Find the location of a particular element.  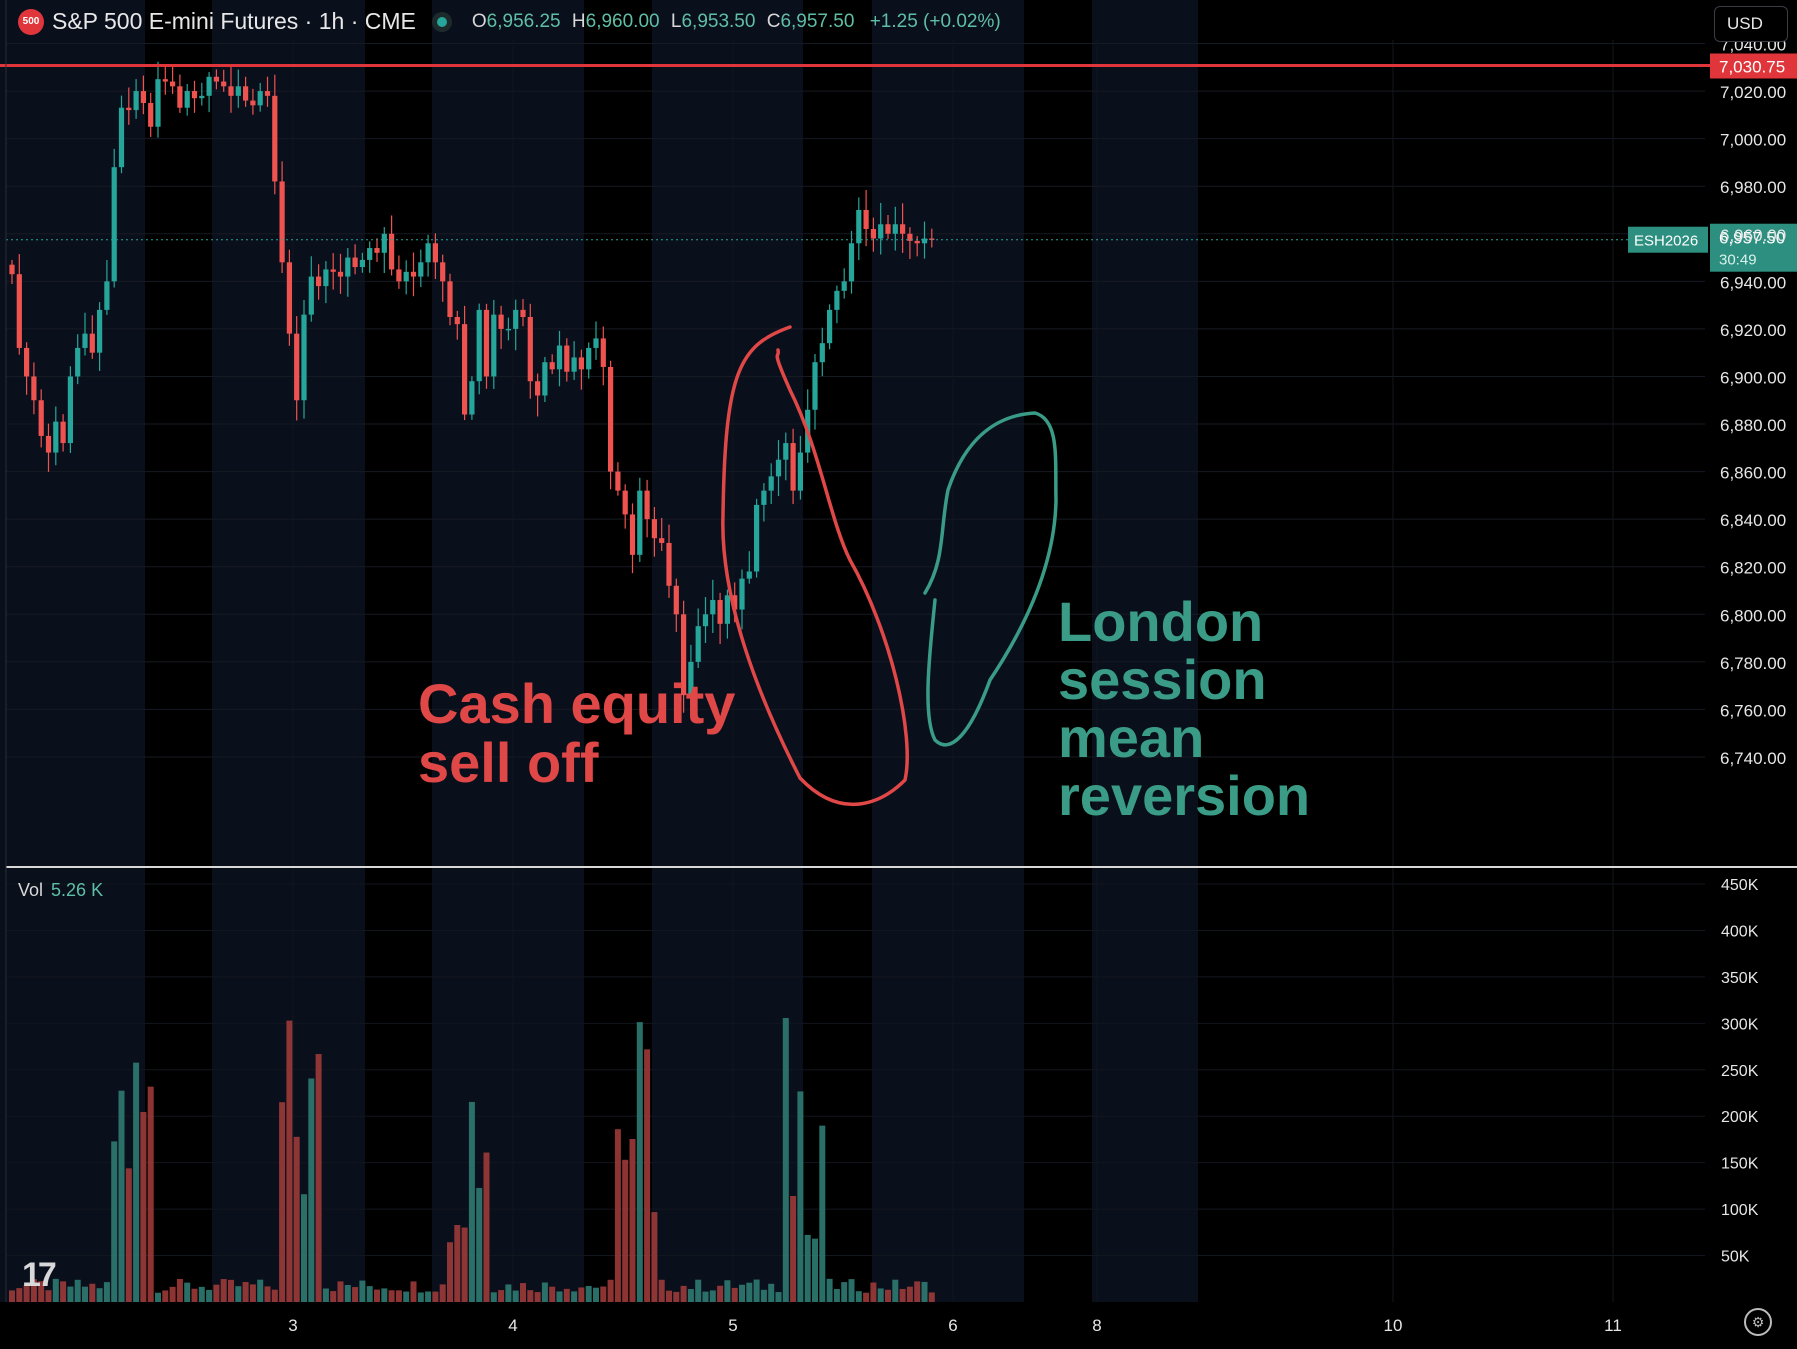

market-status-icon is located at coordinates (441, 21).